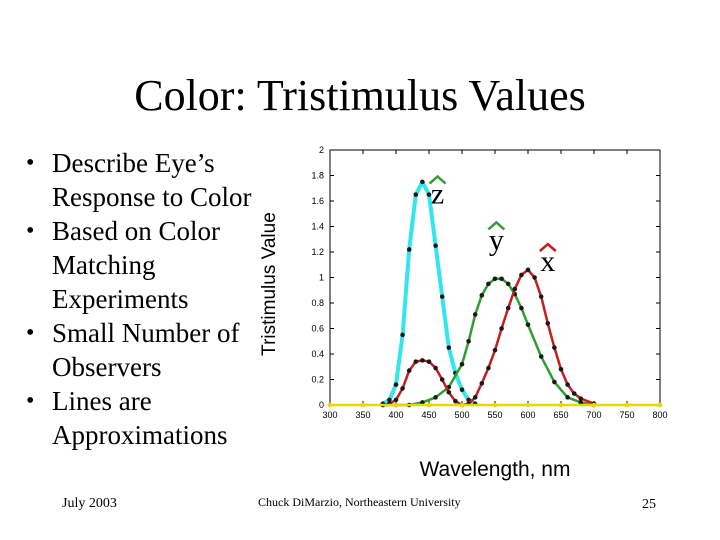 This screenshot has height=540, width=720. Describe the element at coordinates (547, 261) in the screenshot. I see `curve-label-x: x` at that location.